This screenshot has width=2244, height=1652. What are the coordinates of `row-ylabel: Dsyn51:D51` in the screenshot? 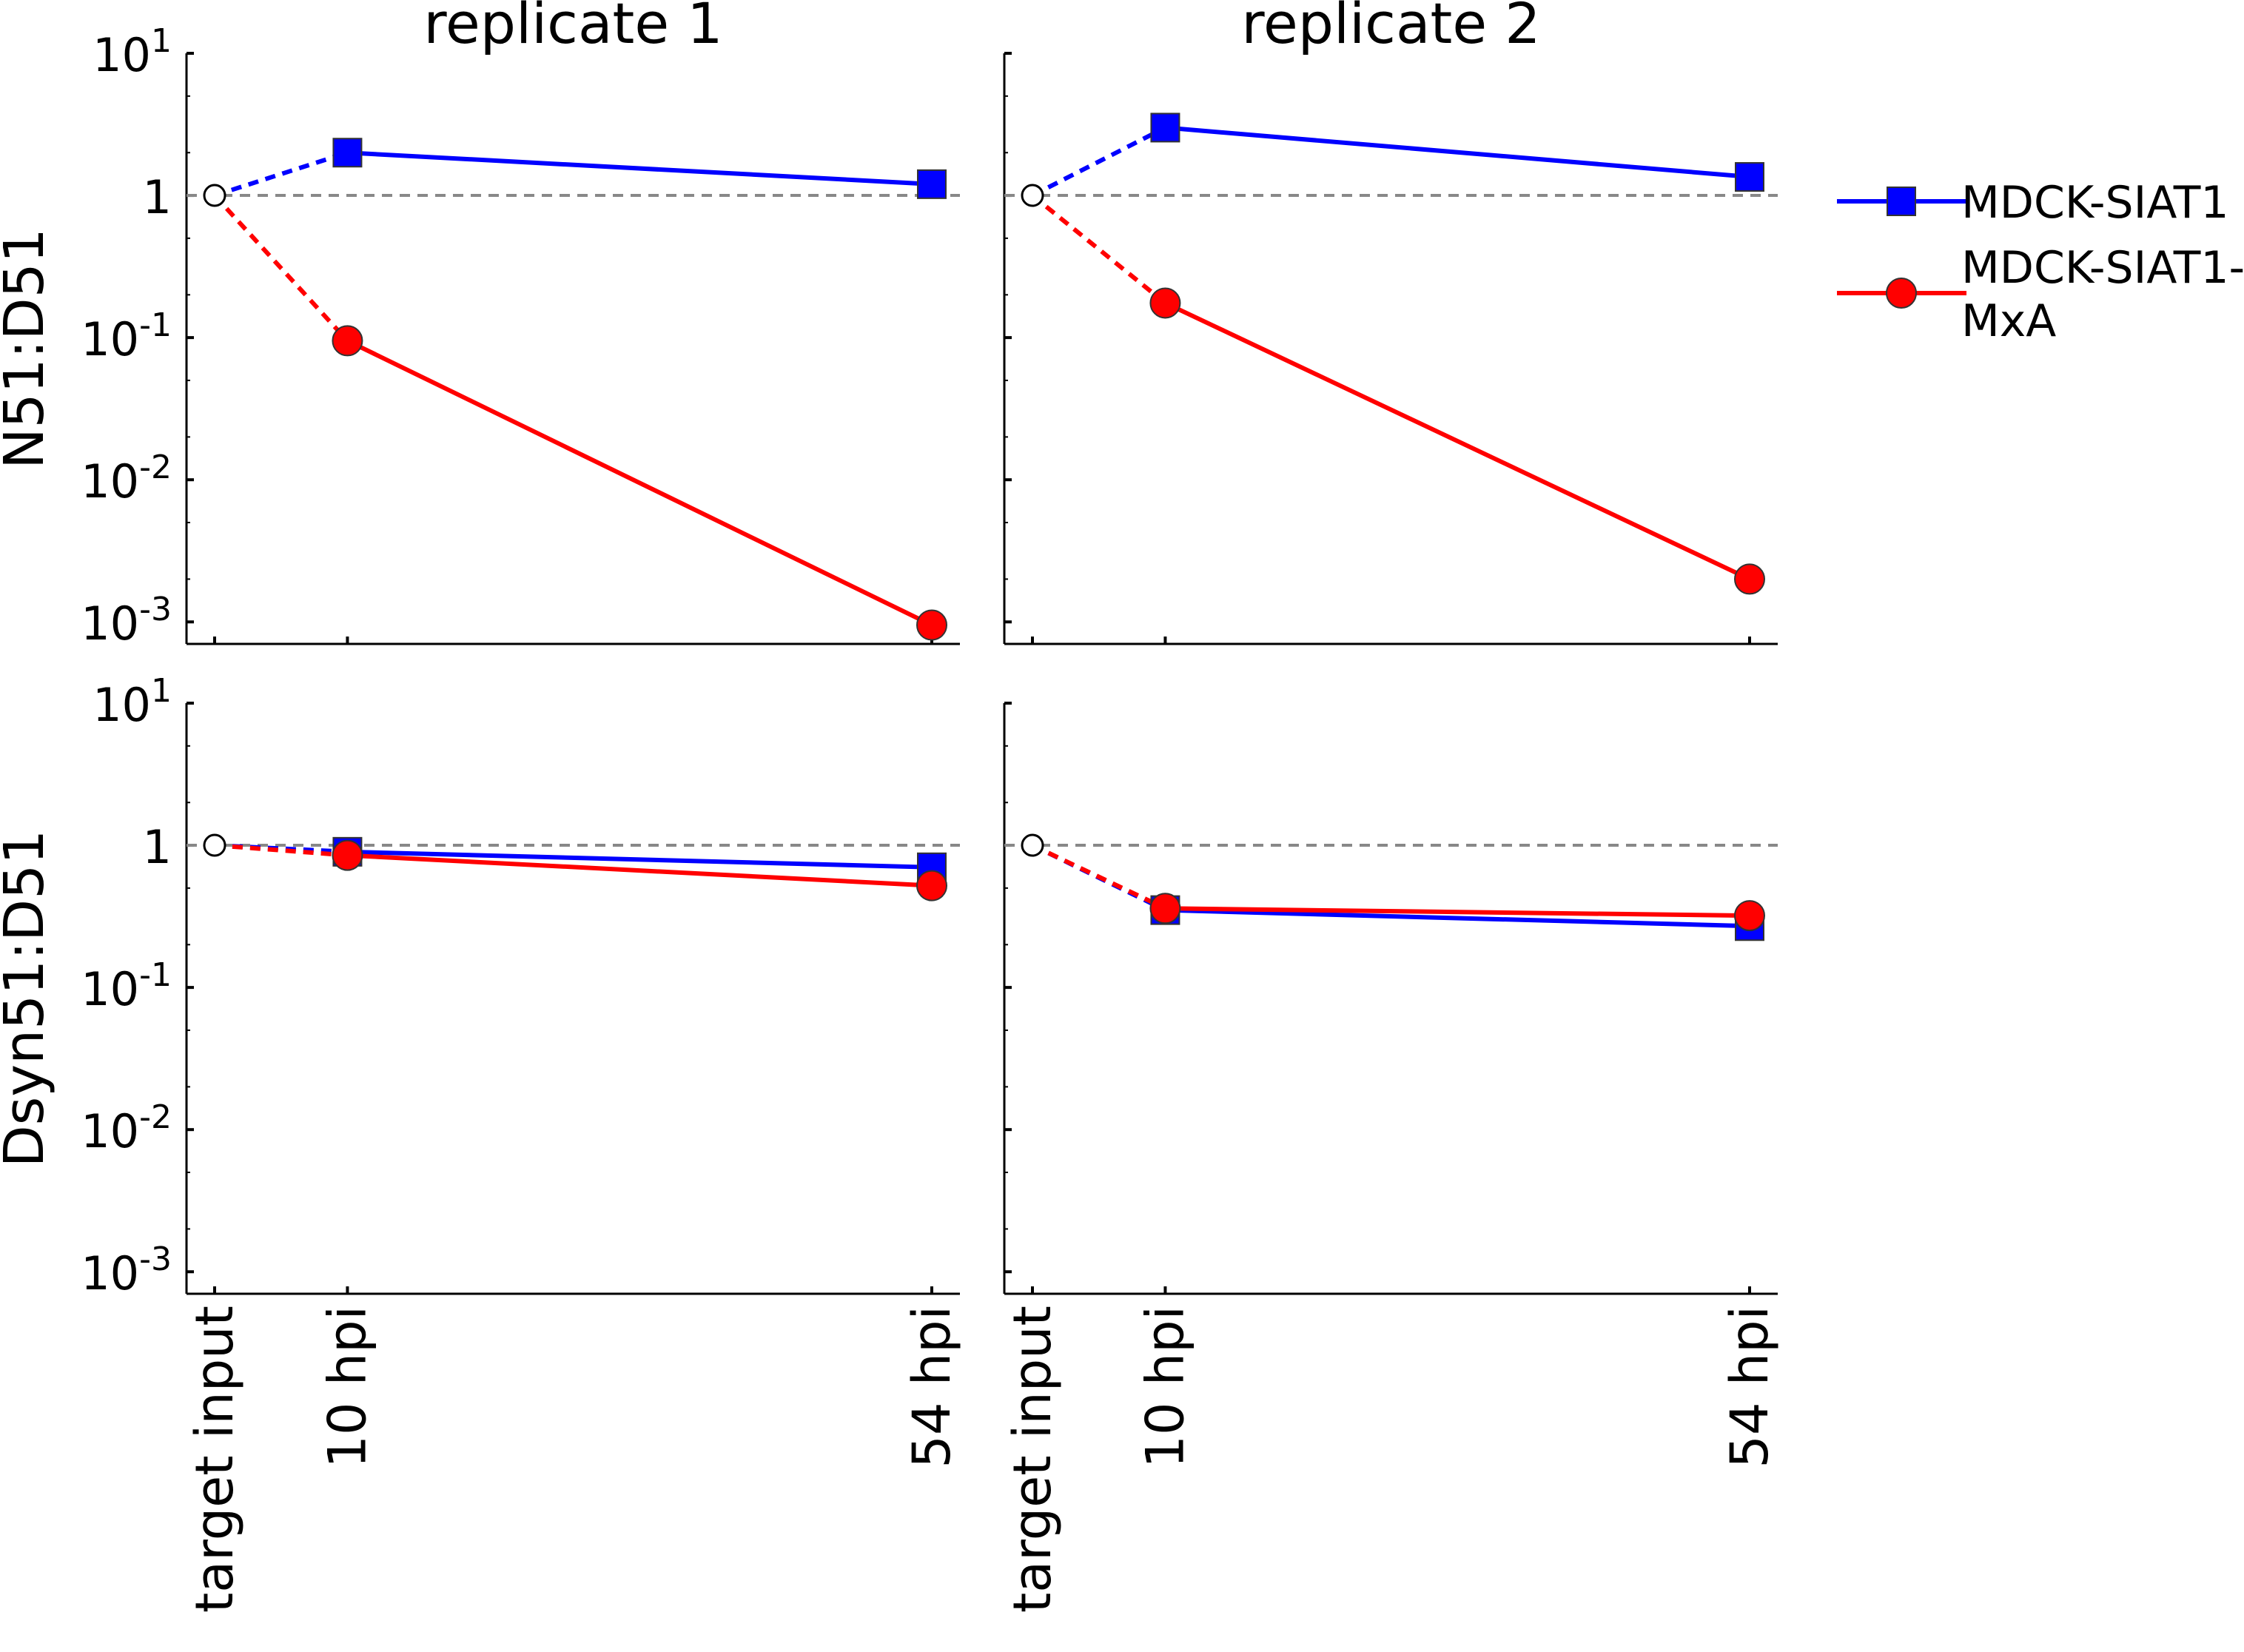 It's located at (28, 999).